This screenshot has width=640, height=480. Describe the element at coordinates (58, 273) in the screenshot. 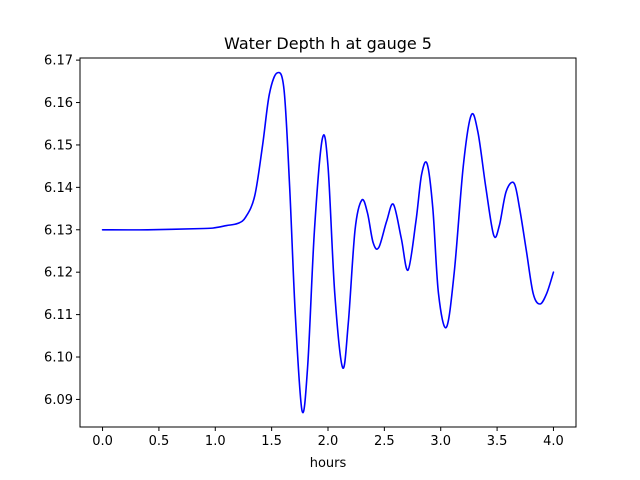

I see `y-tick-label: 6.12` at that location.